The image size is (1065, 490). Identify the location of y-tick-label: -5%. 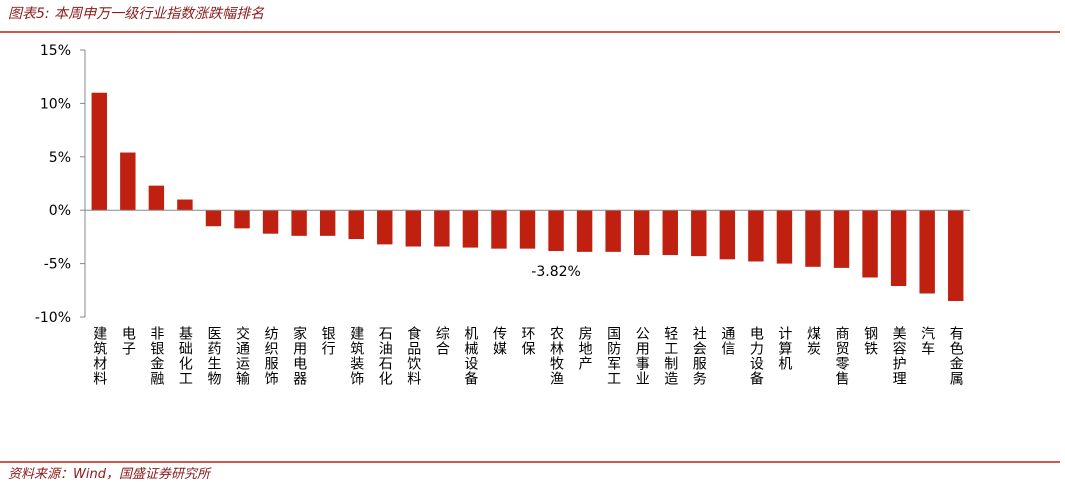
(57, 265).